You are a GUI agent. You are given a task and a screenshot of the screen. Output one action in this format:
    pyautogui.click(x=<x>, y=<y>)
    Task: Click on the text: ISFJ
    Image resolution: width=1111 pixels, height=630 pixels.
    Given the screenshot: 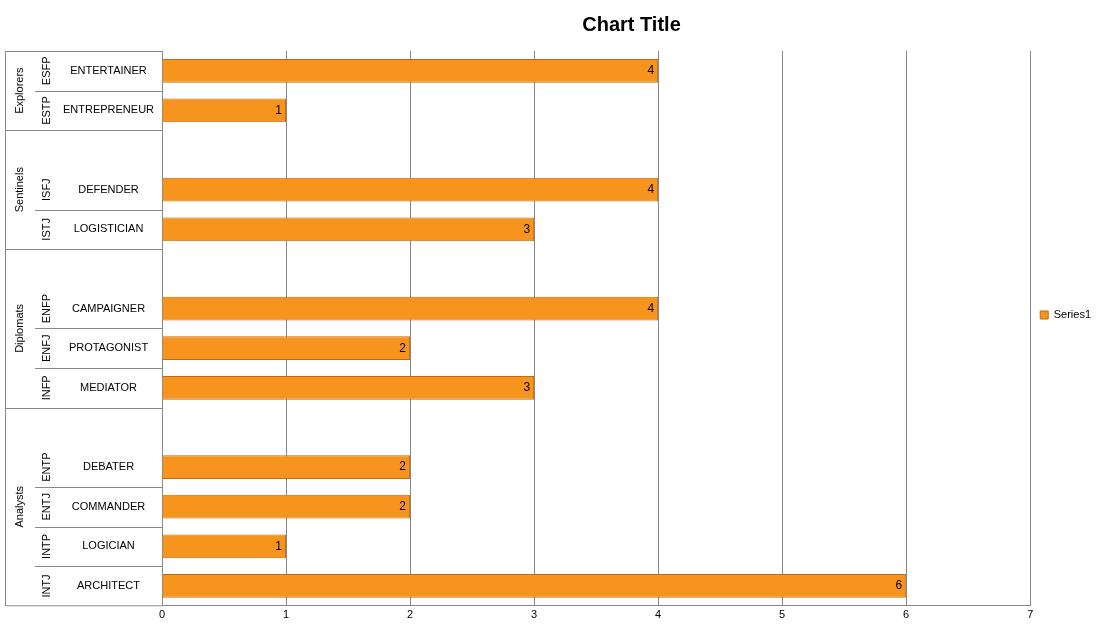 What is the action you would take?
    pyautogui.click(x=46, y=190)
    